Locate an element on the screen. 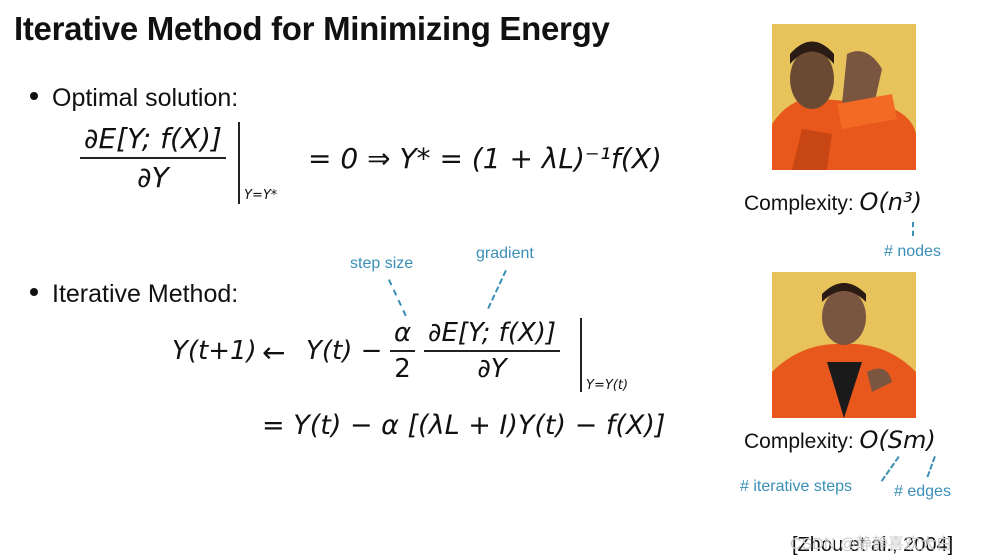 Image resolution: width=986 pixels, height=560 pixels. annotation-edges: # edges is located at coordinates (922, 491).